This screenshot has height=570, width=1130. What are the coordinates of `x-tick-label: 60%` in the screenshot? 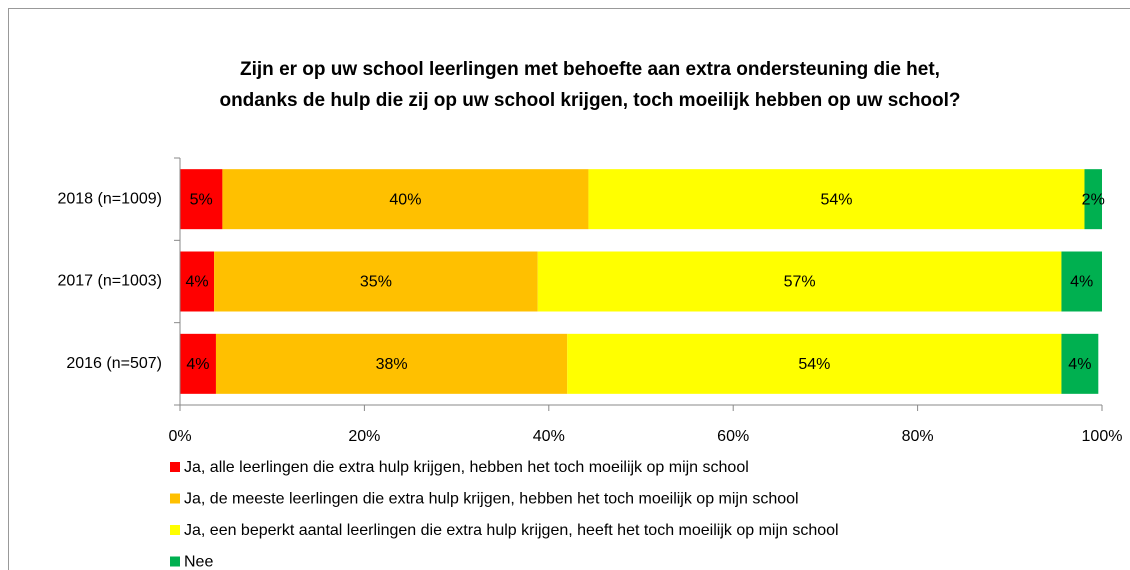 It's located at (733, 436).